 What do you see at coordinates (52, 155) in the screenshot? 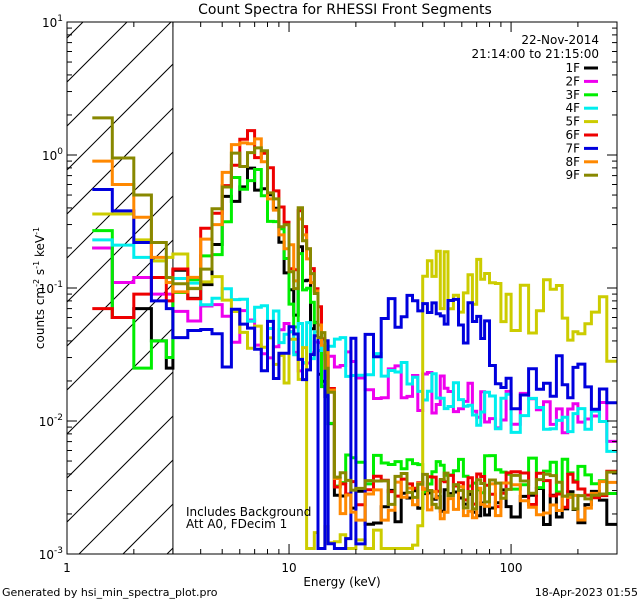
I see `y-tick-label: 10⁰` at bounding box center [52, 155].